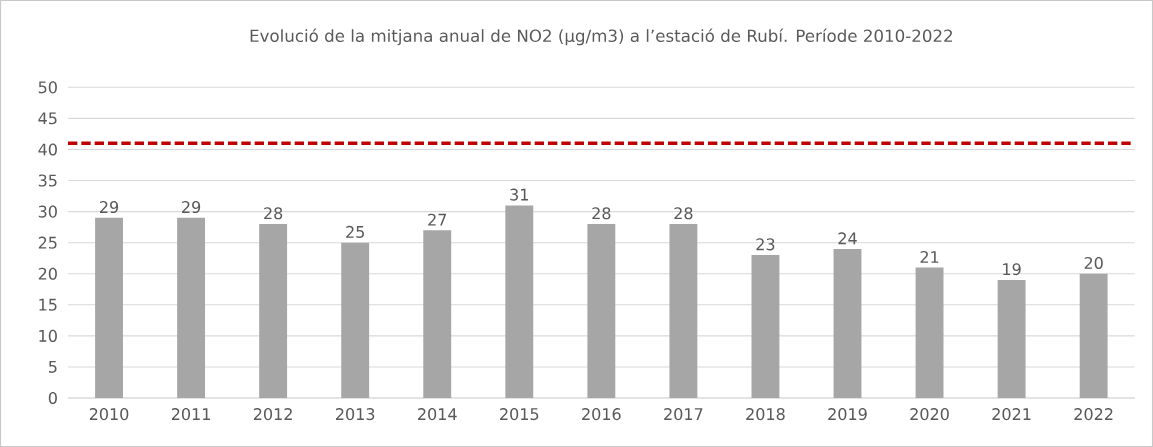 Image resolution: width=1153 pixels, height=447 pixels. What do you see at coordinates (437, 414) in the screenshot?
I see `x-tick-label: 2014` at bounding box center [437, 414].